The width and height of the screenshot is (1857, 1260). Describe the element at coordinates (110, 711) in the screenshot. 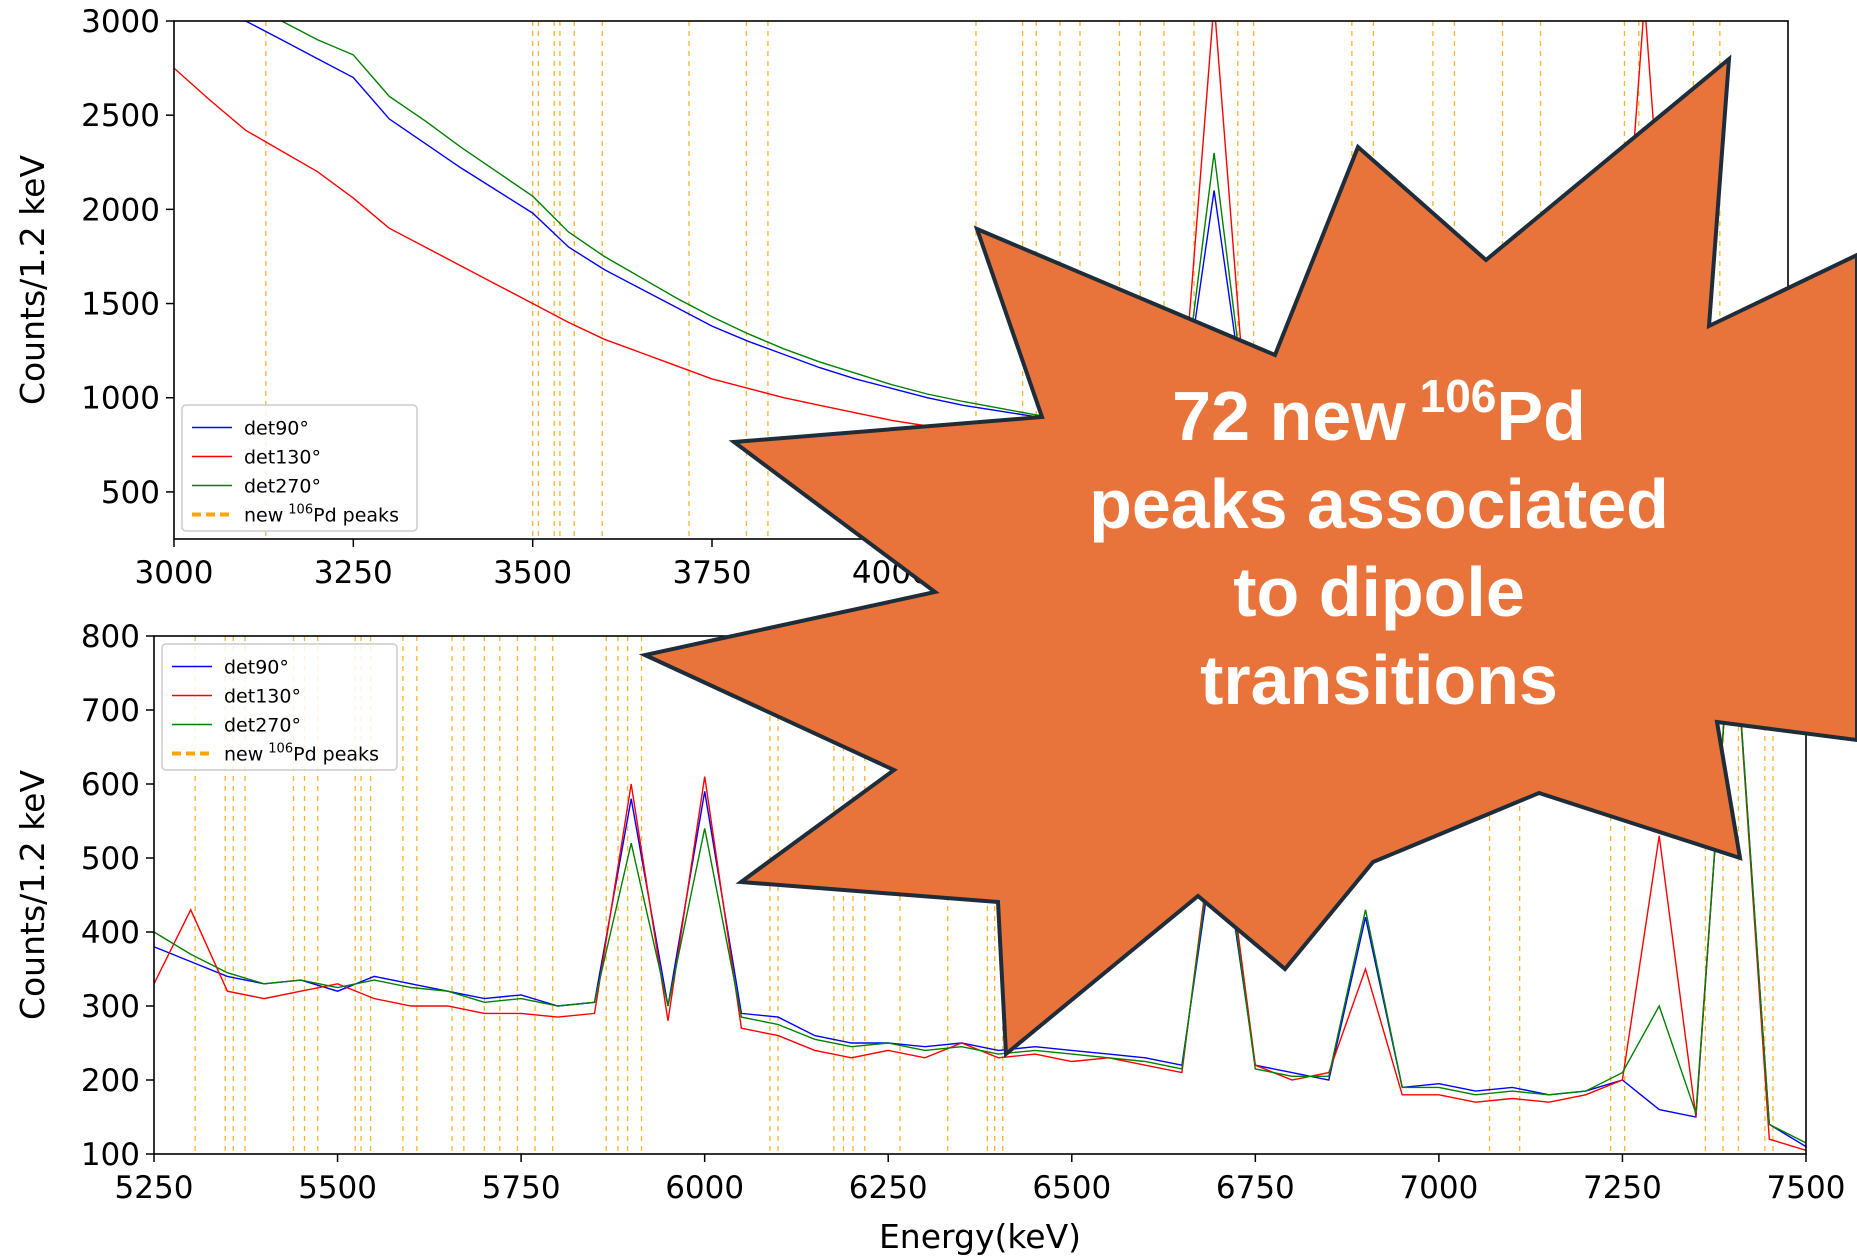

I see `y-tick-label: 700` at that location.